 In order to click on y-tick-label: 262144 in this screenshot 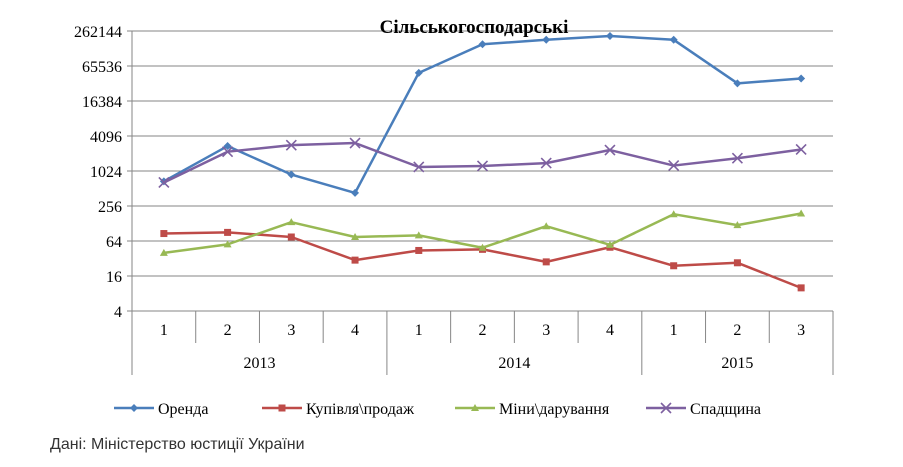, I will do `click(98, 32)`.